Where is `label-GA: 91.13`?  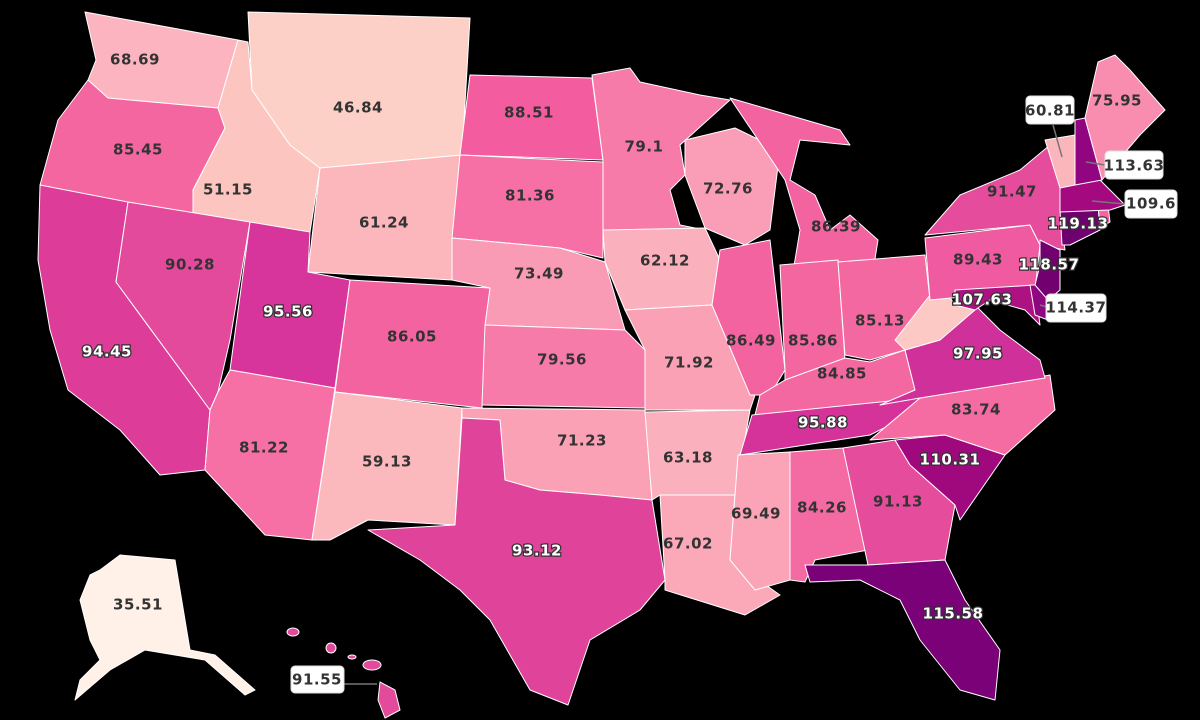 label-GA: 91.13 is located at coordinates (898, 502).